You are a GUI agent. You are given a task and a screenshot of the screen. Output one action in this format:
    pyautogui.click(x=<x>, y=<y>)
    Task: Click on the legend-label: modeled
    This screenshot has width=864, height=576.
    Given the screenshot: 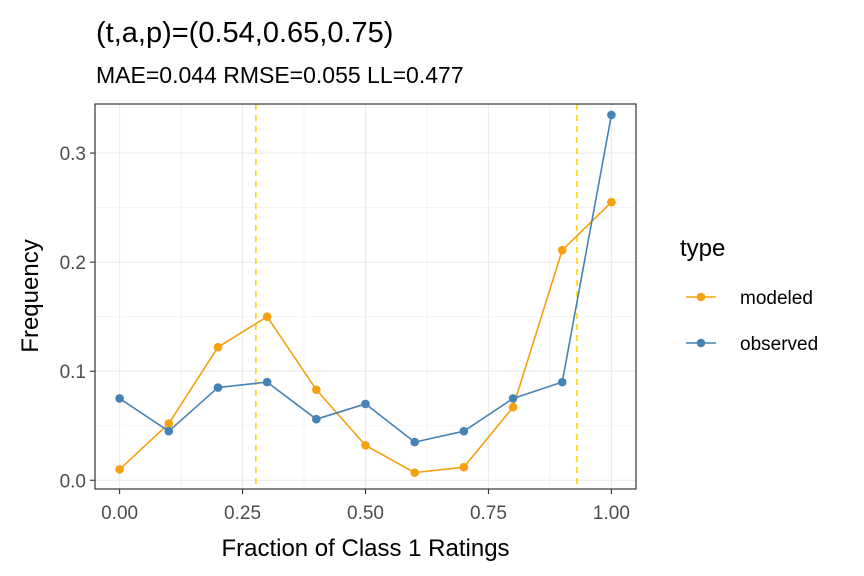 What is the action you would take?
    pyautogui.click(x=776, y=298)
    